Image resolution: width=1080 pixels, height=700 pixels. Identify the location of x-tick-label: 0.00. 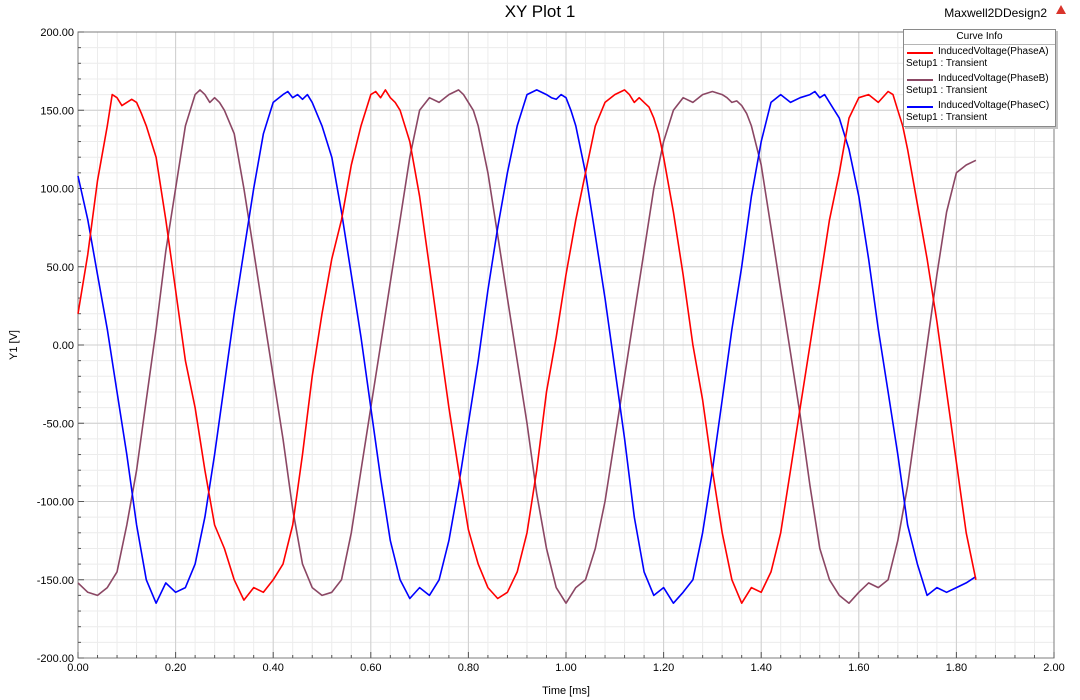
(77, 668).